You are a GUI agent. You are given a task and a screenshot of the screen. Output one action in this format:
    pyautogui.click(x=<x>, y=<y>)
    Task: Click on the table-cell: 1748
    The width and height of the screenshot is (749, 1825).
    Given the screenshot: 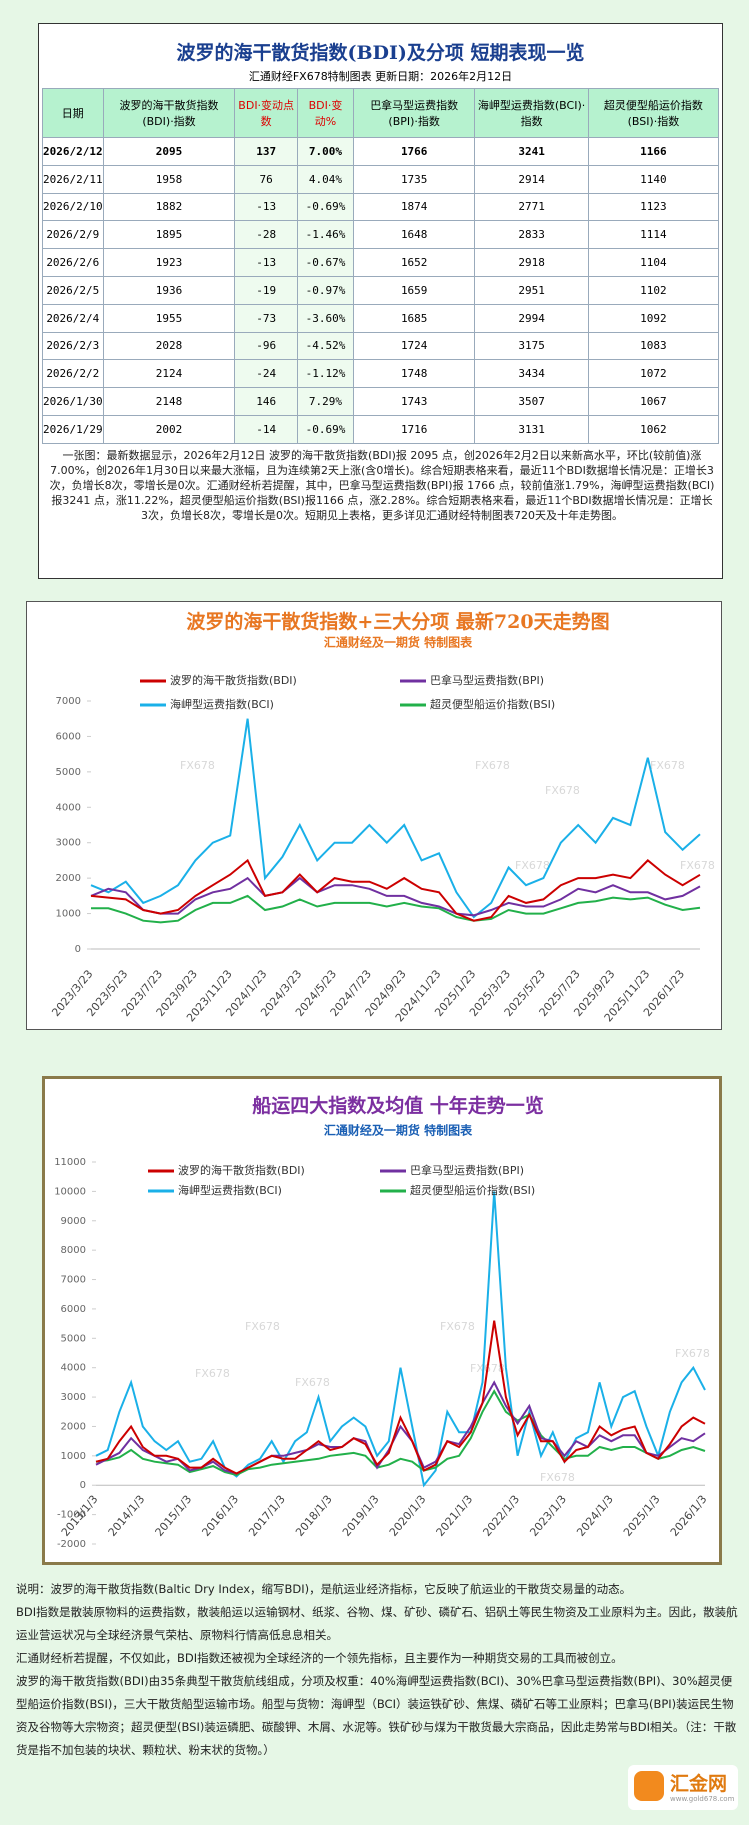 What is the action you would take?
    pyautogui.click(x=414, y=374)
    